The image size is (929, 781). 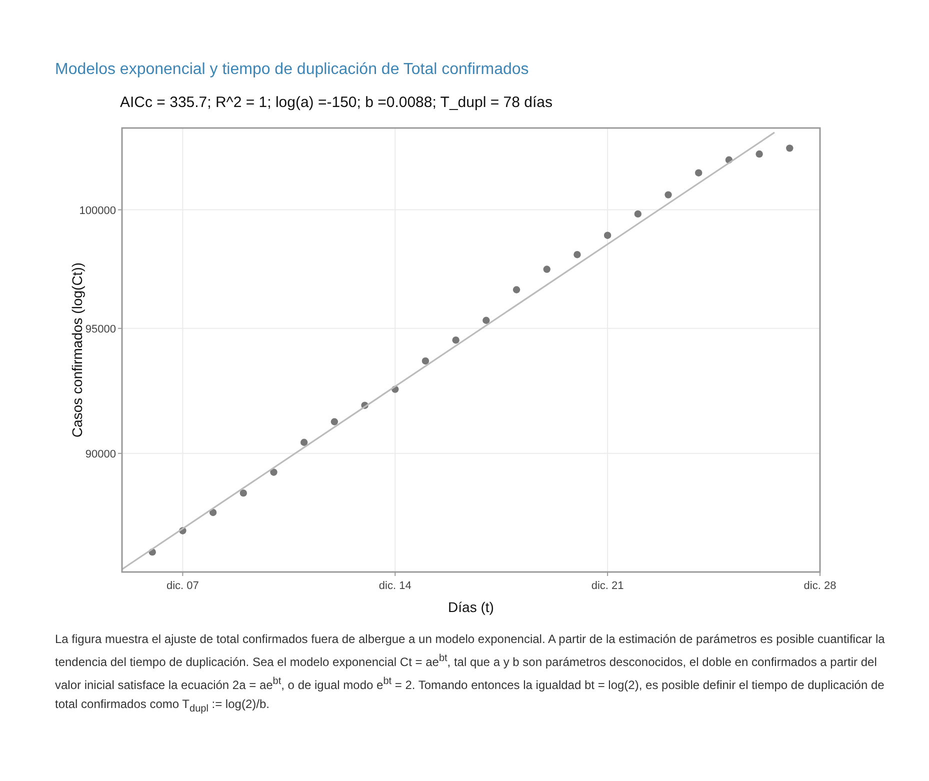 What do you see at coordinates (100, 329) in the screenshot?
I see `y-tick-label: 95000` at bounding box center [100, 329].